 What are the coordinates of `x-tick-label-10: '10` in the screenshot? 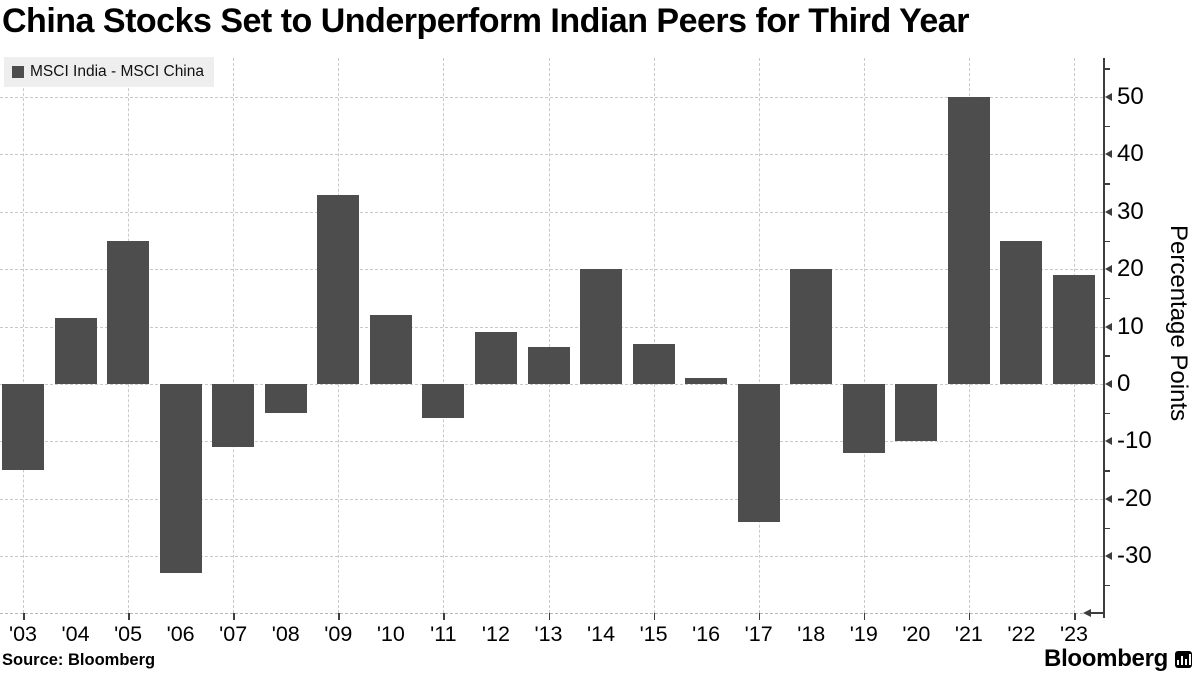 It's located at (390, 634).